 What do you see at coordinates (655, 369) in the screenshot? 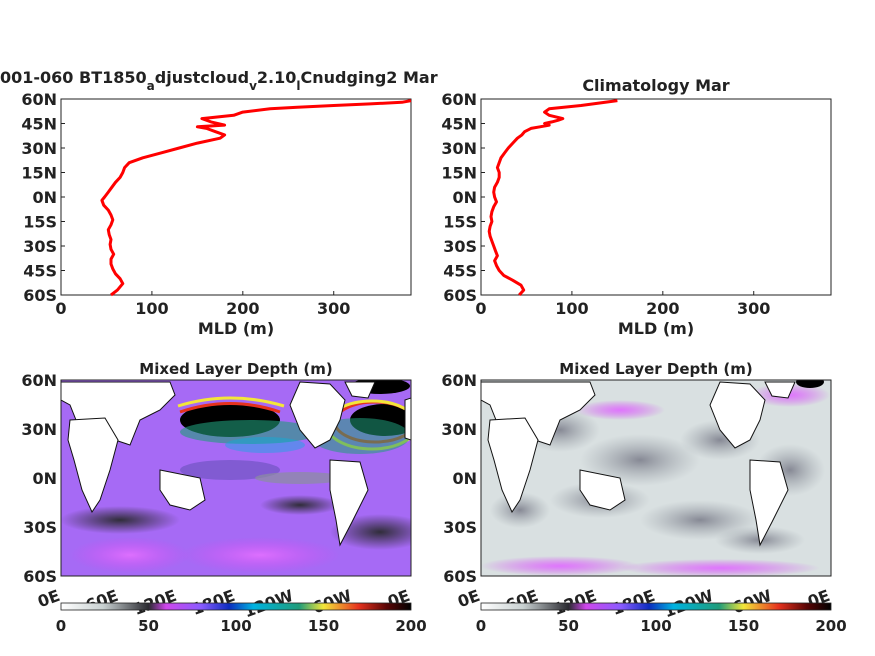
I see `map-title-climatology: Mixed Layer Depth (m)` at bounding box center [655, 369].